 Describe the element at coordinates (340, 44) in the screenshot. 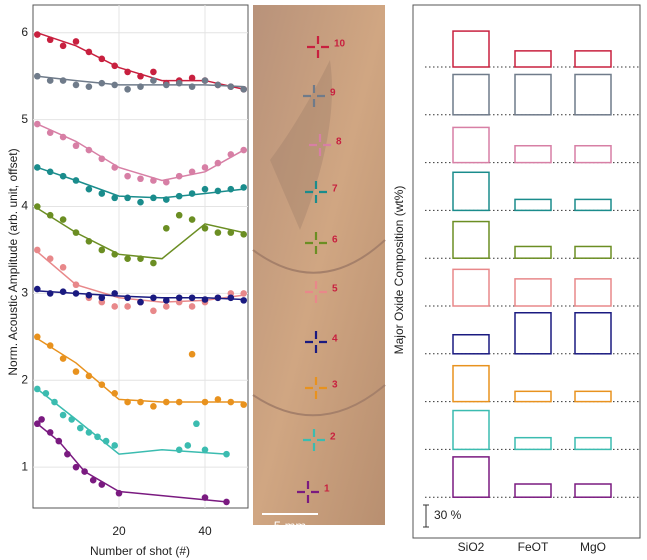

I see `marker-label: 10` at that location.